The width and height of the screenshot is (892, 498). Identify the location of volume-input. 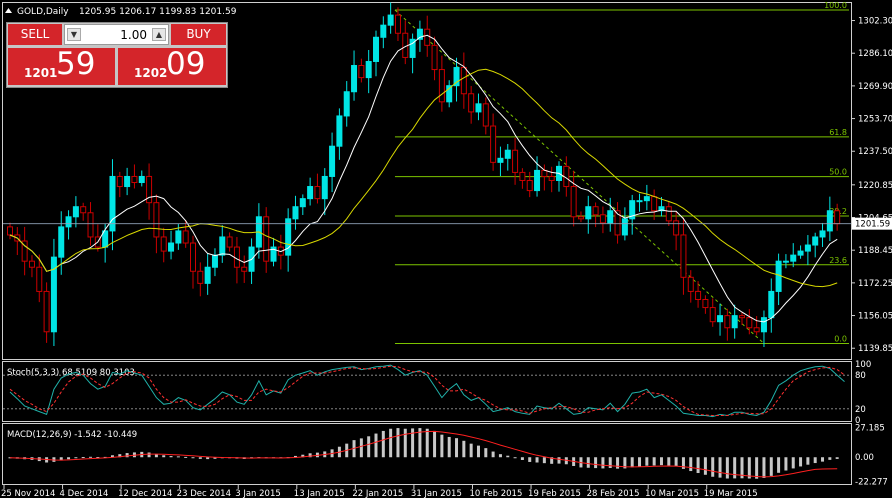
(115, 34).